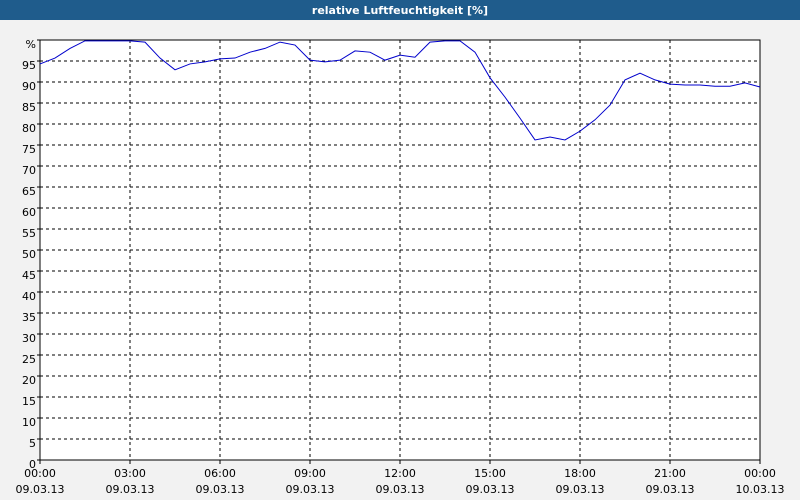 The height and width of the screenshot is (500, 800). I want to click on y-tick-label: 50, so click(29, 254).